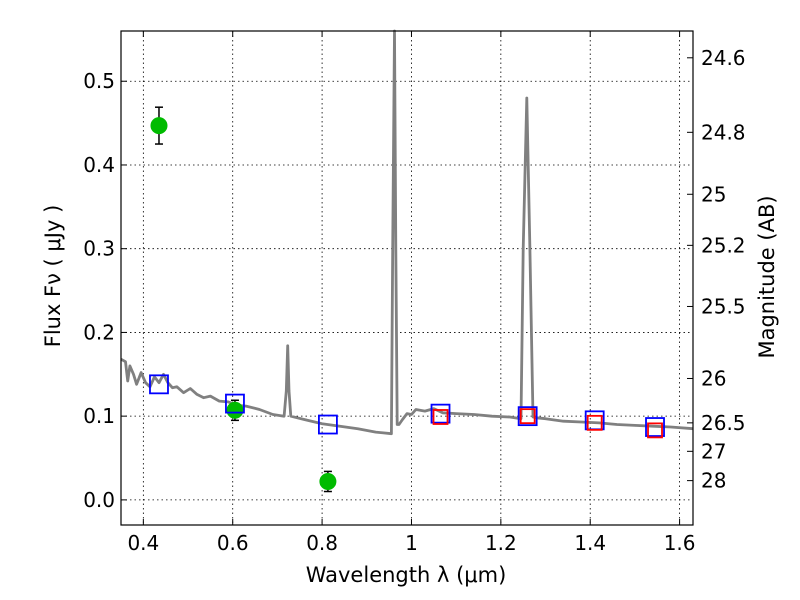  What do you see at coordinates (713, 378) in the screenshot?
I see `mag-tick-label: 26` at bounding box center [713, 378].